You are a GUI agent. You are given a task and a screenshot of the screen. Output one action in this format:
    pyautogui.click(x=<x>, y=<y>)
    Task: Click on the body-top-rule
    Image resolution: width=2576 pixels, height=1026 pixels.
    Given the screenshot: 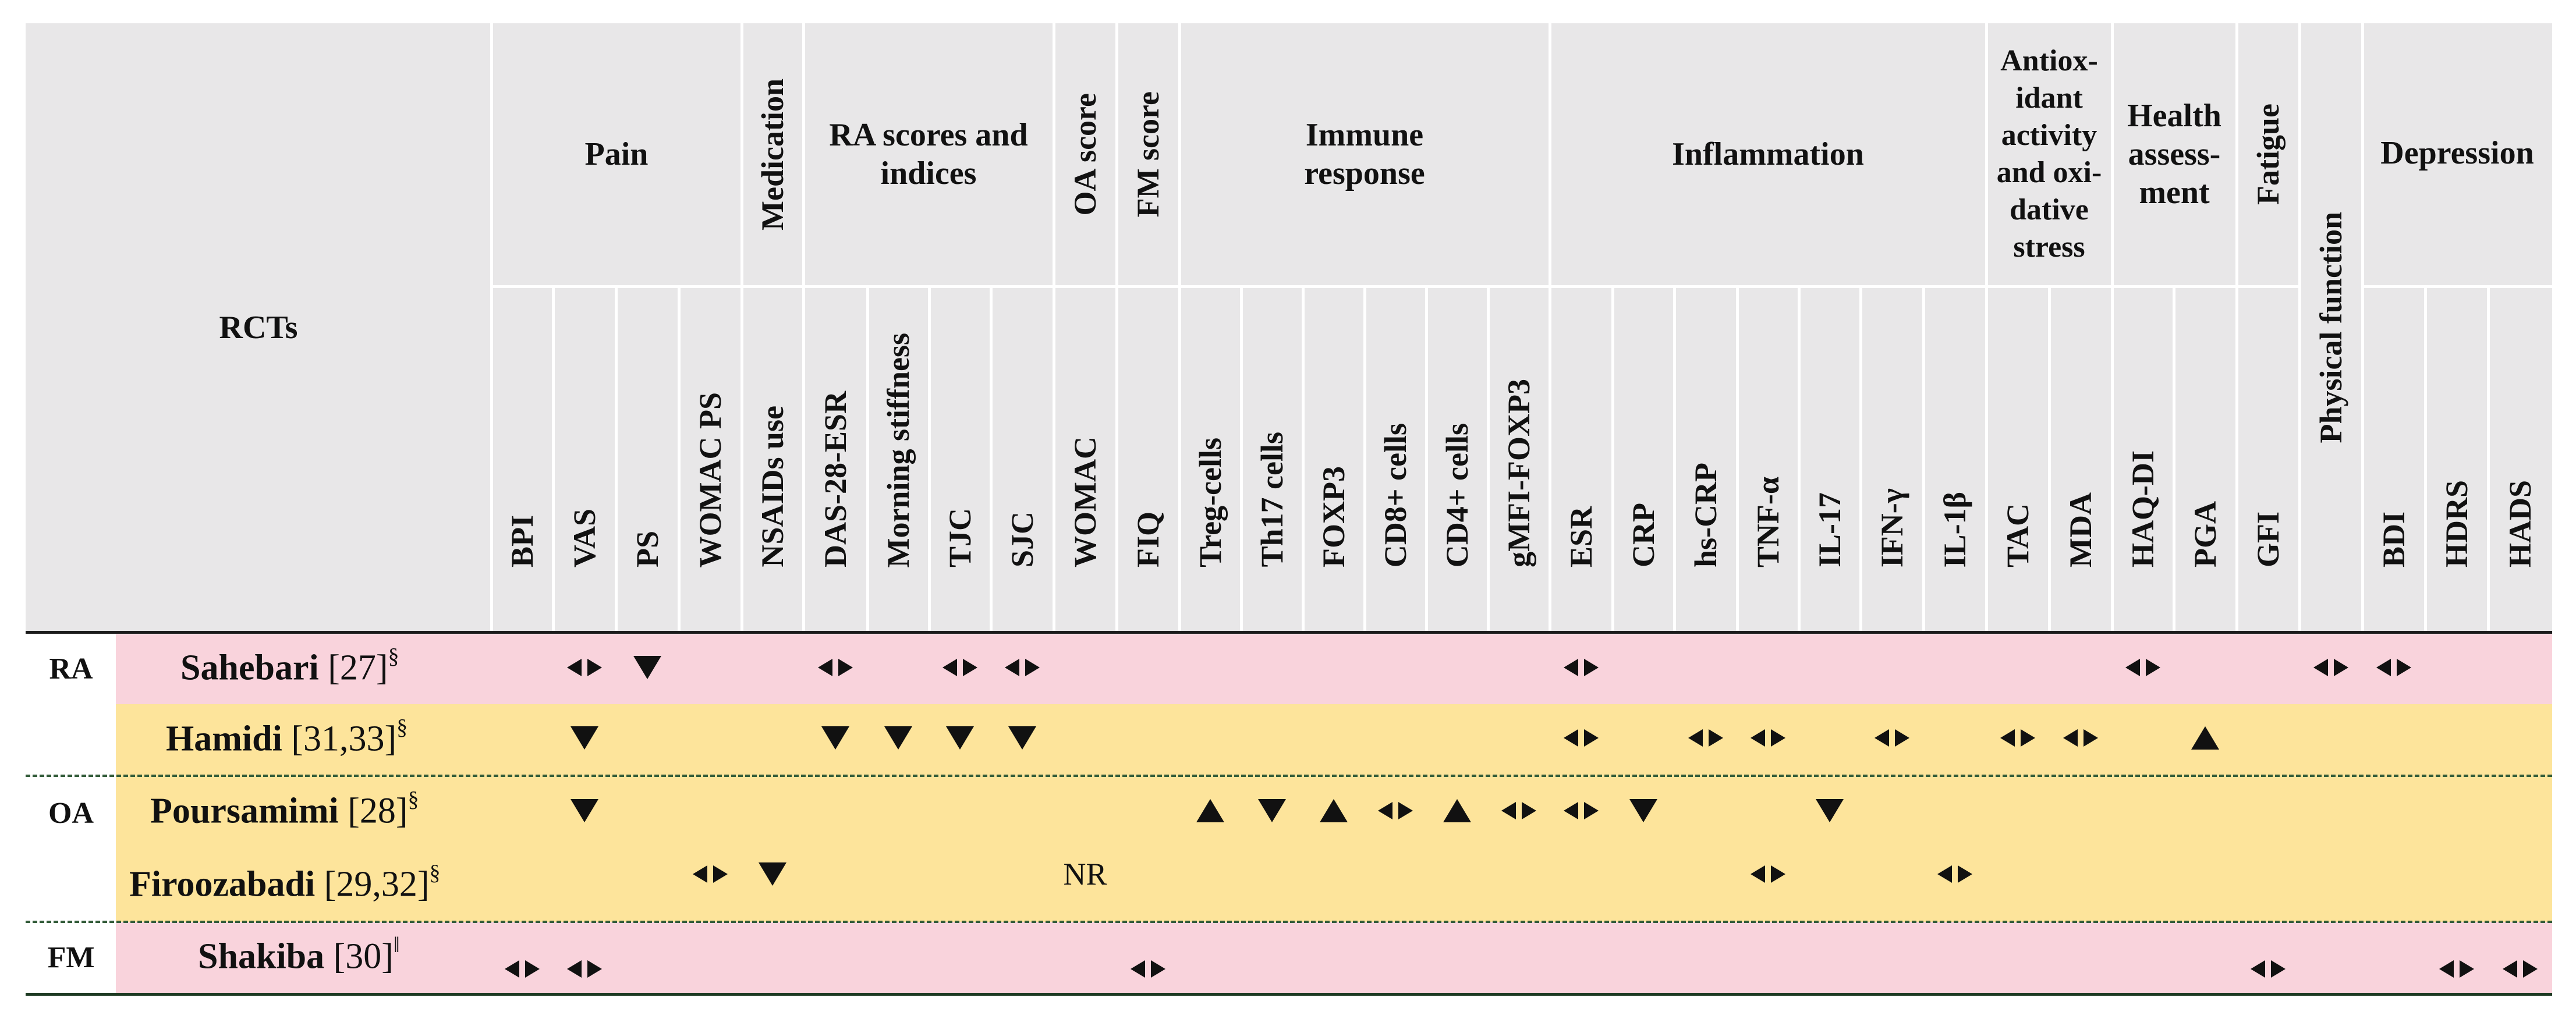 What is the action you would take?
    pyautogui.click(x=1289, y=633)
    